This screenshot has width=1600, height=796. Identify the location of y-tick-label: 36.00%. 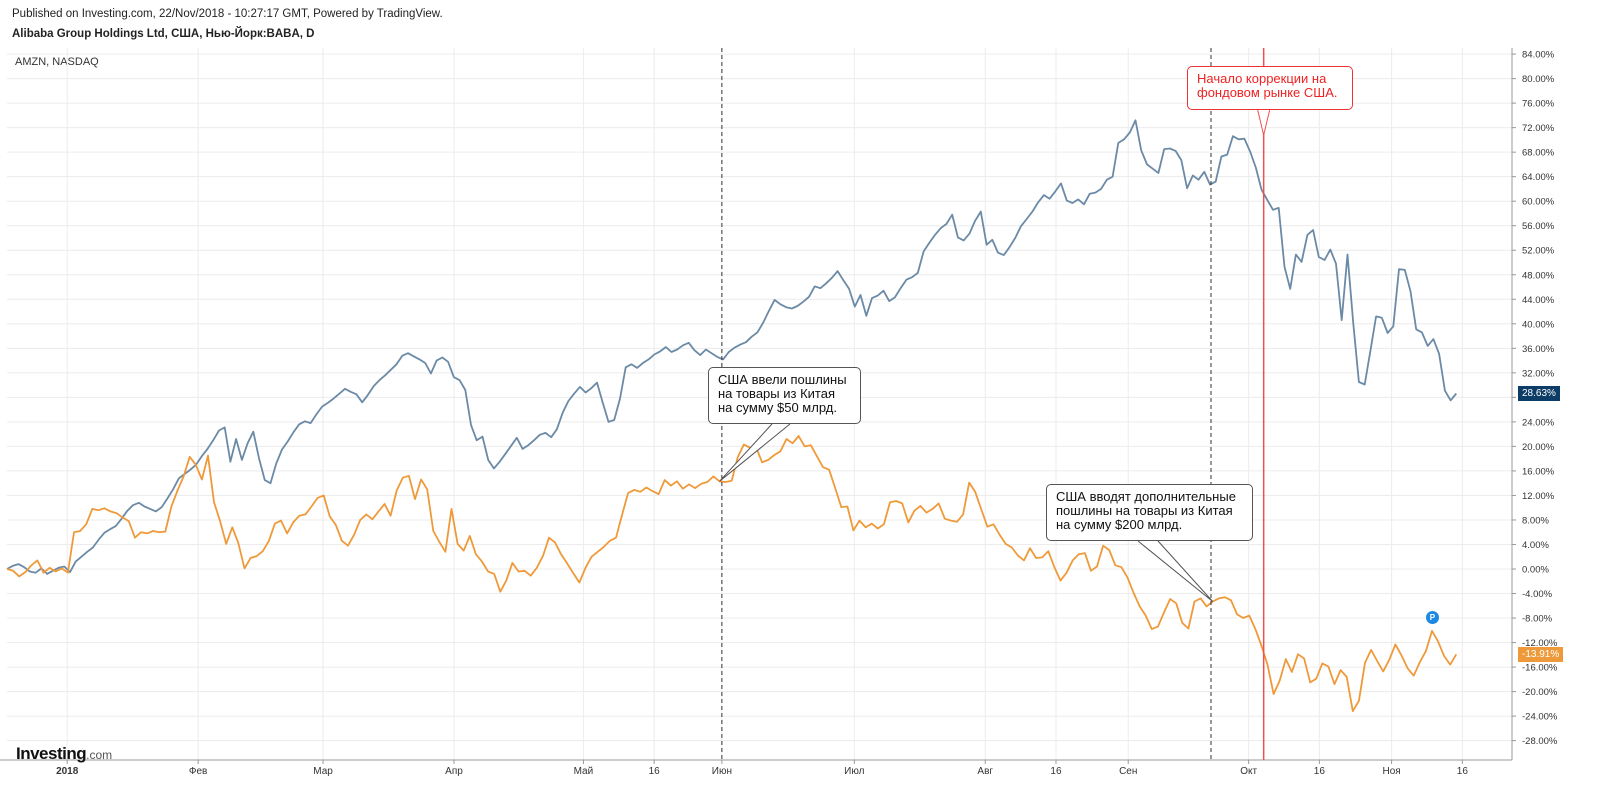
(1538, 349).